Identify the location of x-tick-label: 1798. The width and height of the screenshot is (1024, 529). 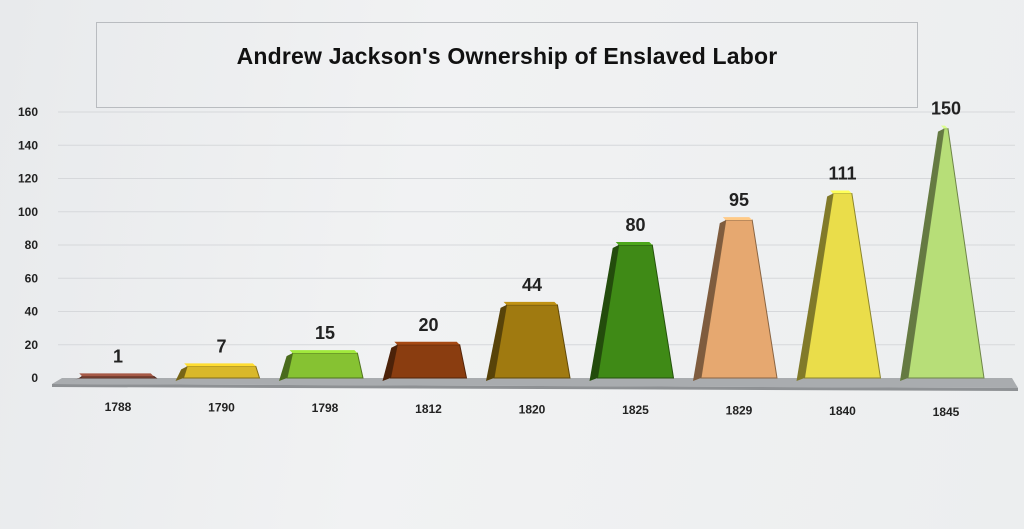
(325, 408).